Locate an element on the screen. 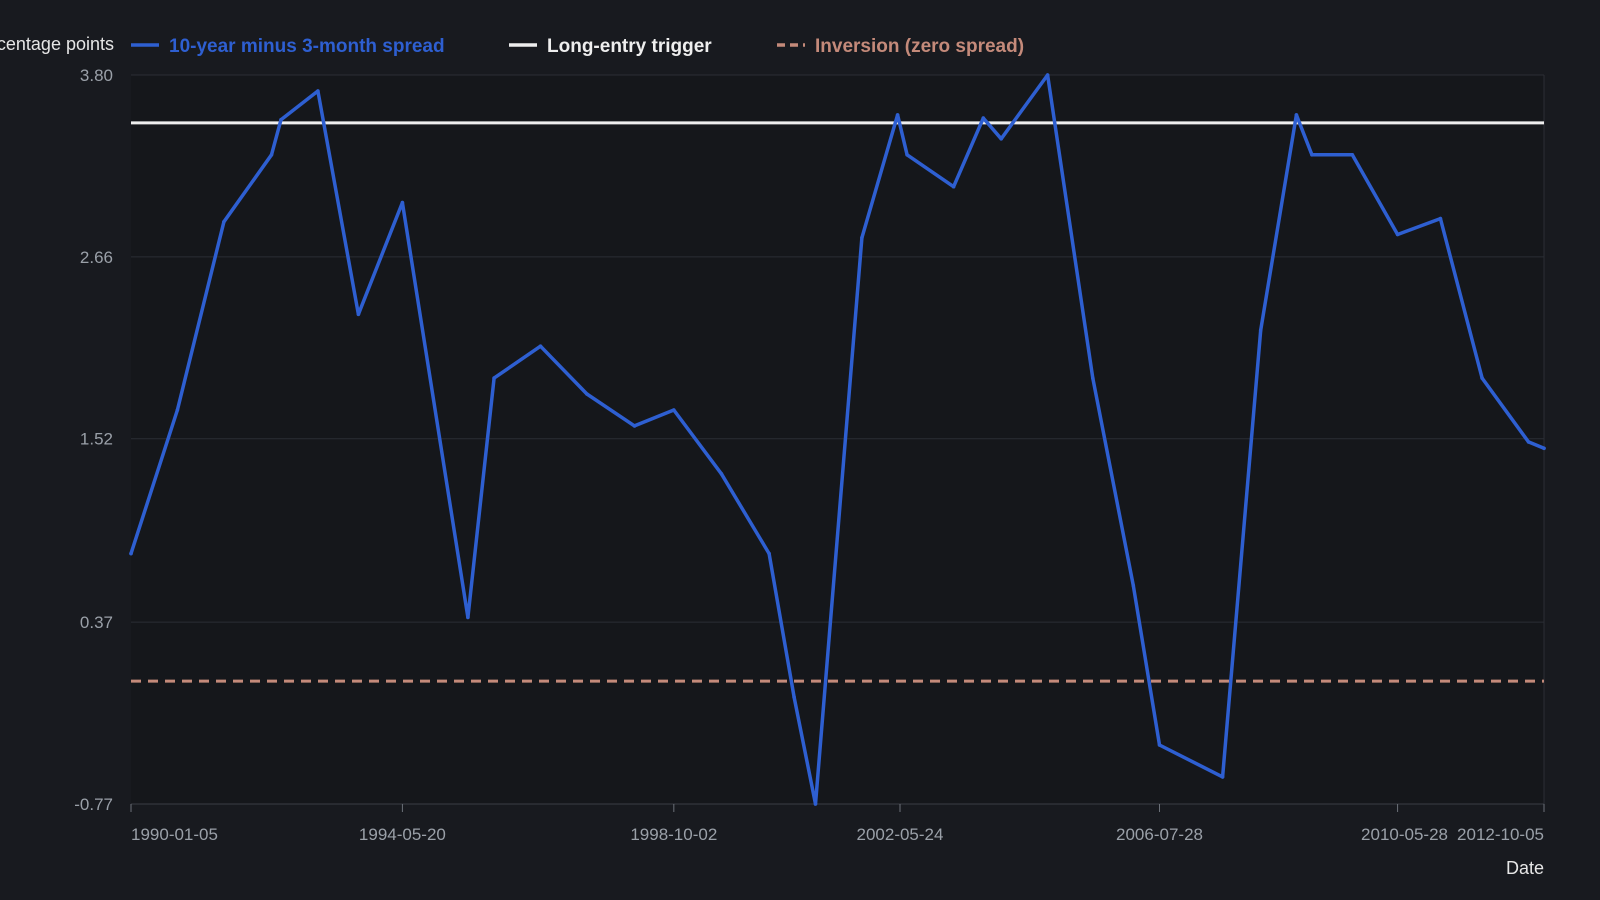  x-tick-label: 2006-07-28 is located at coordinates (1159, 834).